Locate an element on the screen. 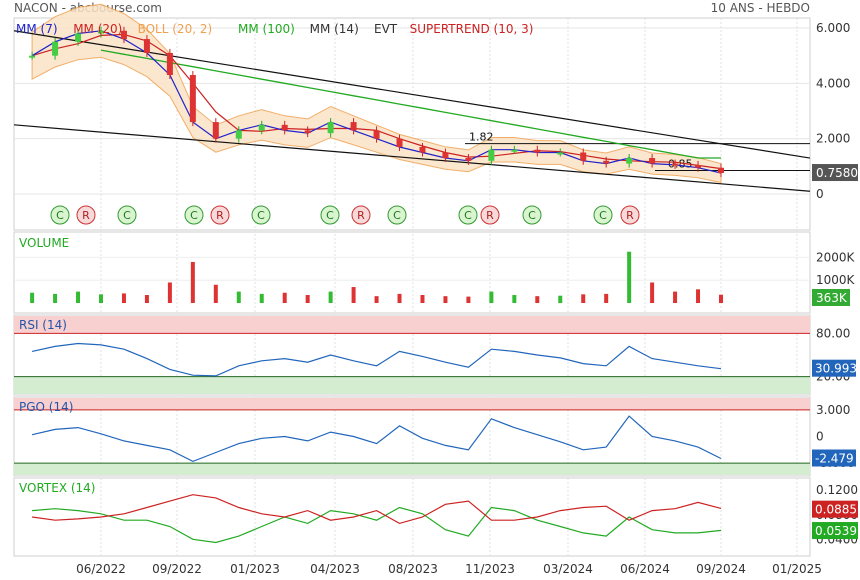 Image resolution: width=860 pixels, height=580 pixels. volume-title: VOLUME is located at coordinates (44, 243).